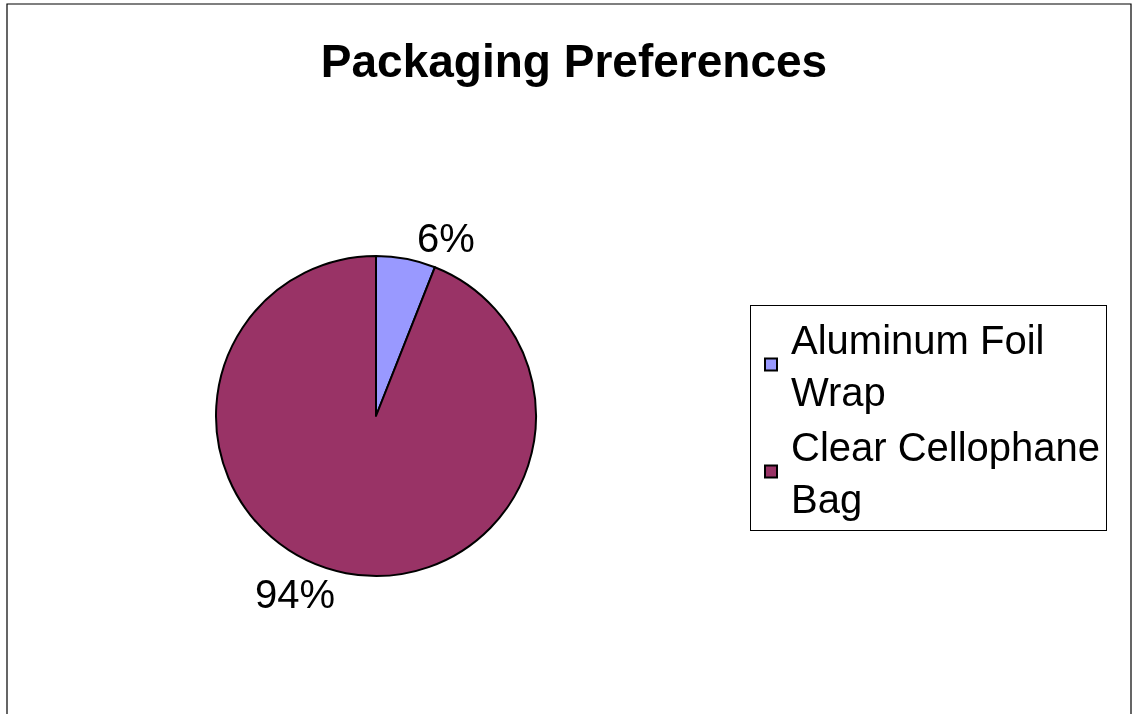 The height and width of the screenshot is (714, 1132). I want to click on chart-title: Packaging Preferences, so click(574, 61).